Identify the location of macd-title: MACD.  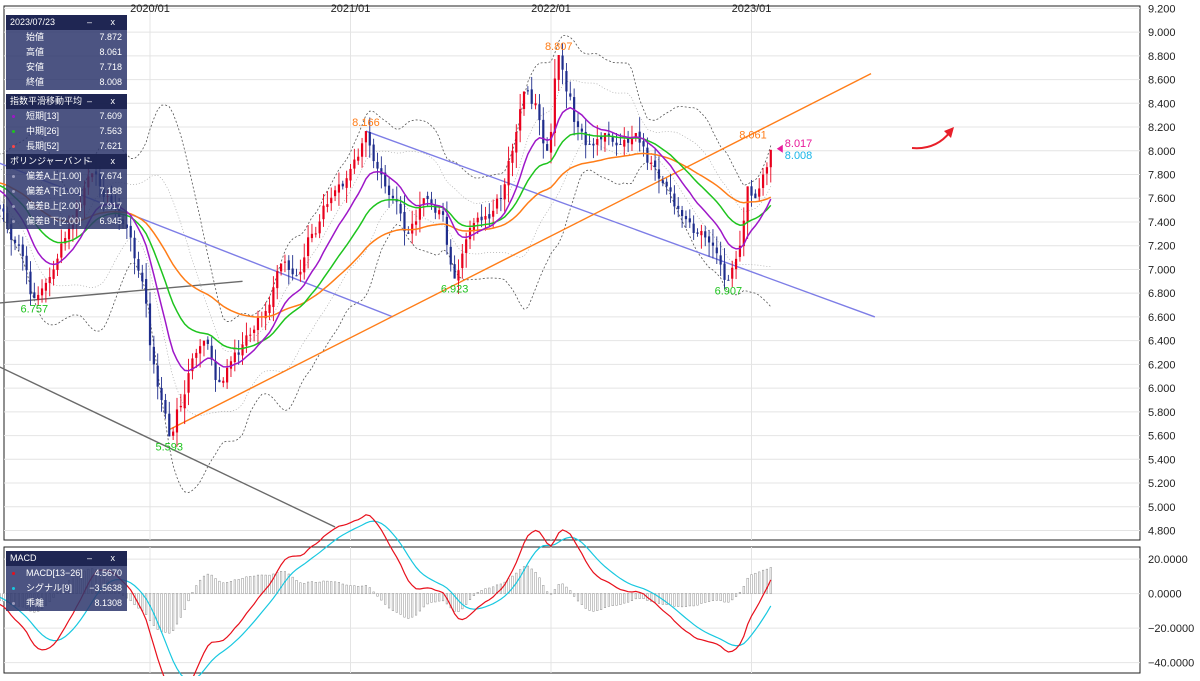
(23, 558).